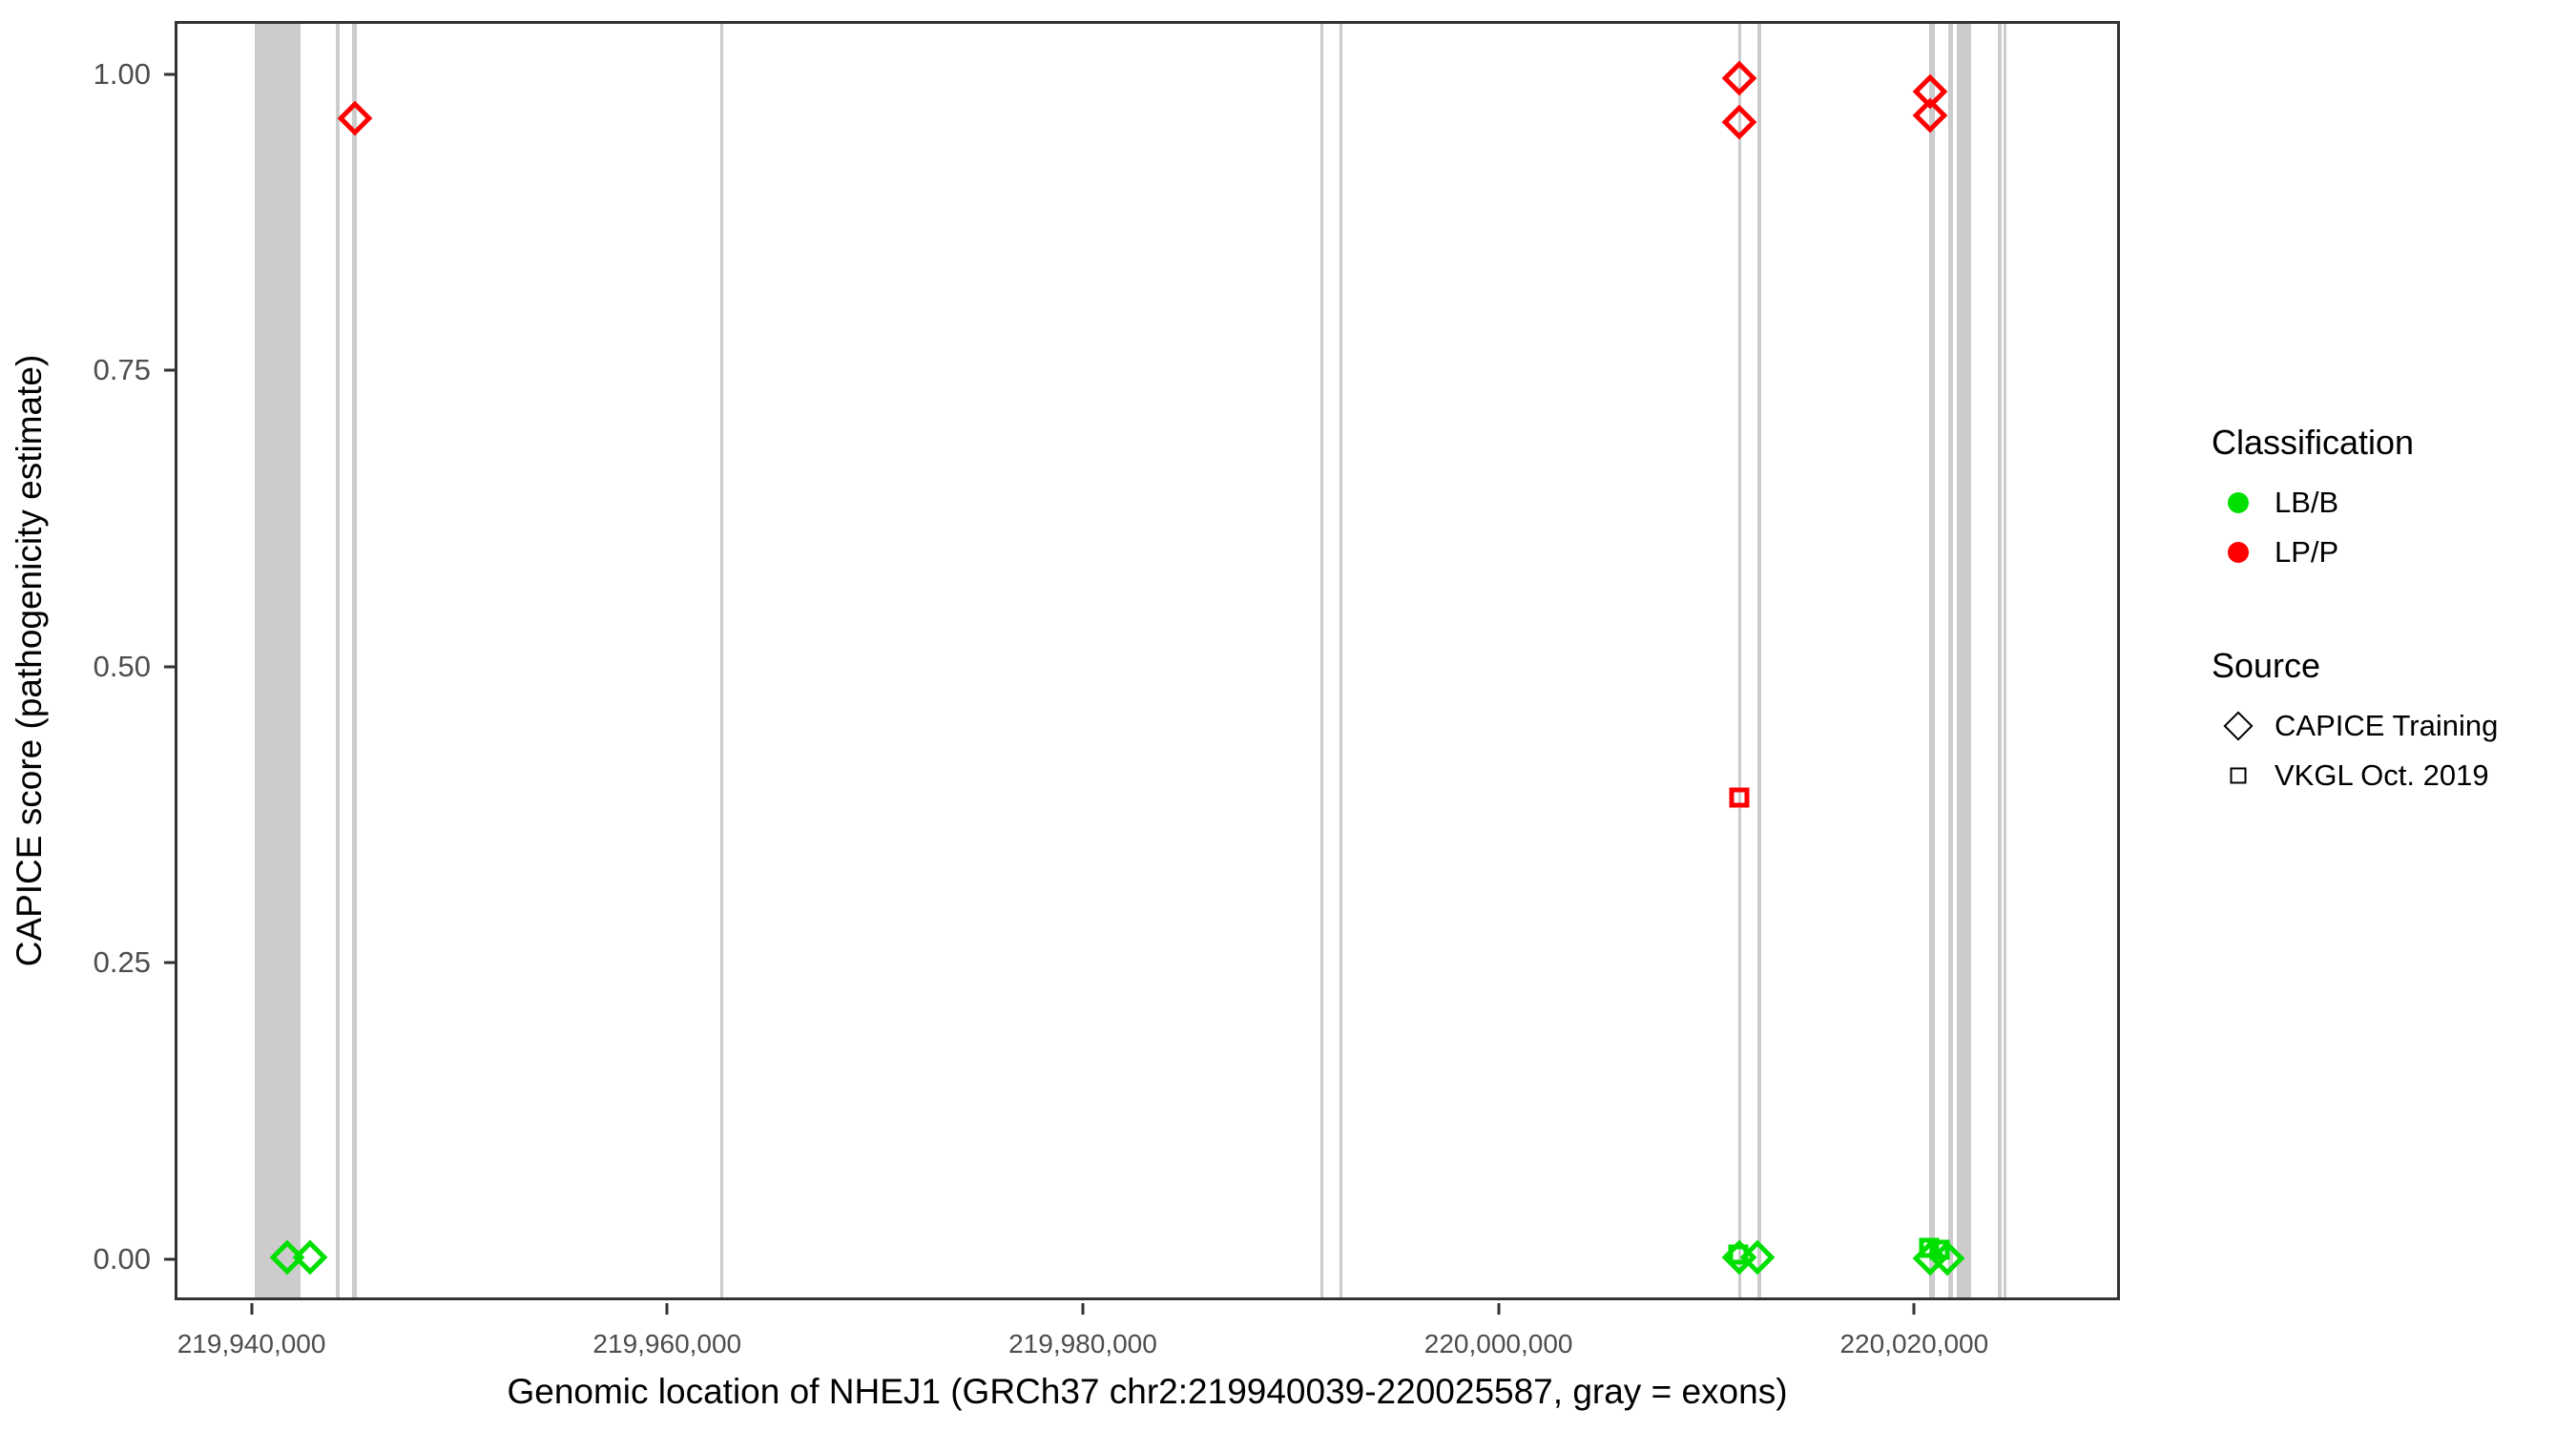 The image size is (2576, 1431). I want to click on x-tick-label: 219,940,000, so click(251, 1343).